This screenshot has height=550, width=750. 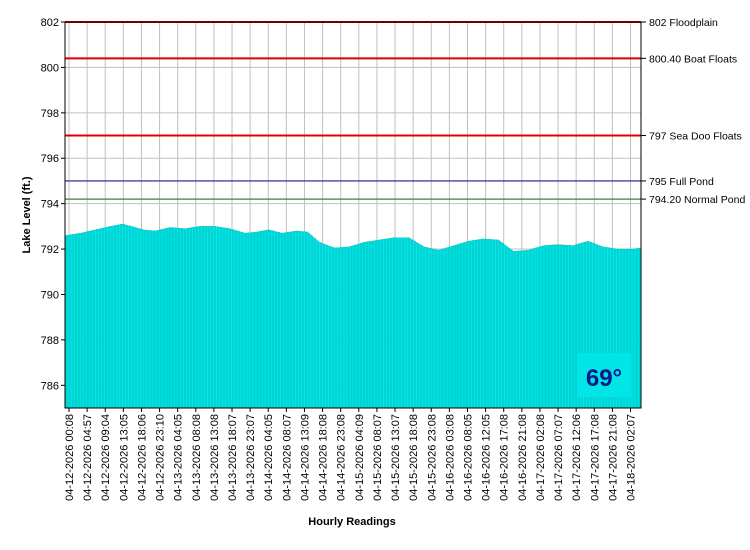 I want to click on x-tick-label: 04-13-2026 23:07, so click(x=251, y=457).